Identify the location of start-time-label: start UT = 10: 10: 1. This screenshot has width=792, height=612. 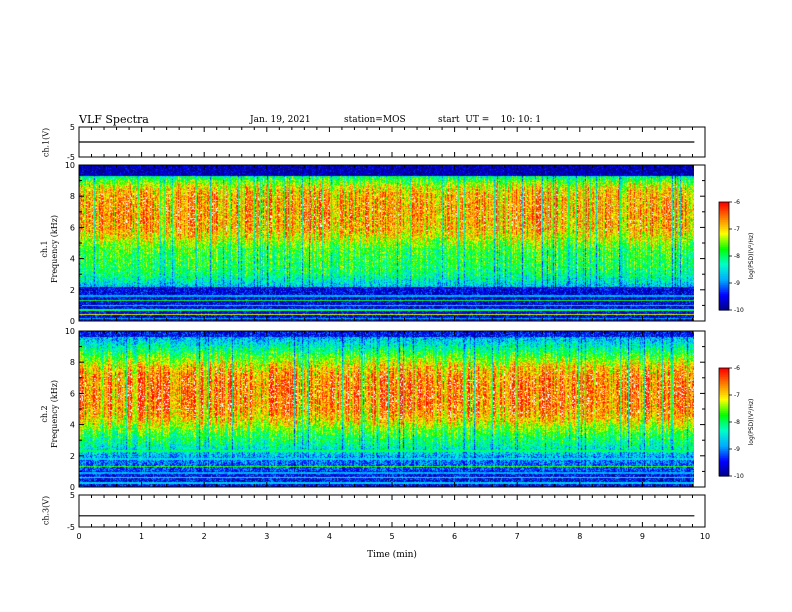
(490, 120).